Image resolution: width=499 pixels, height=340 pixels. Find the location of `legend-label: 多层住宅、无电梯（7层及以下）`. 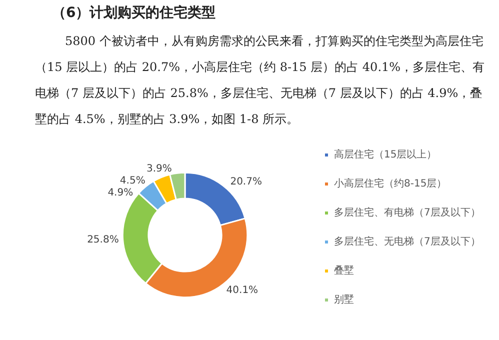

legend-label: 多层住宅、无电梯（7层及以下） is located at coordinates (407, 242).